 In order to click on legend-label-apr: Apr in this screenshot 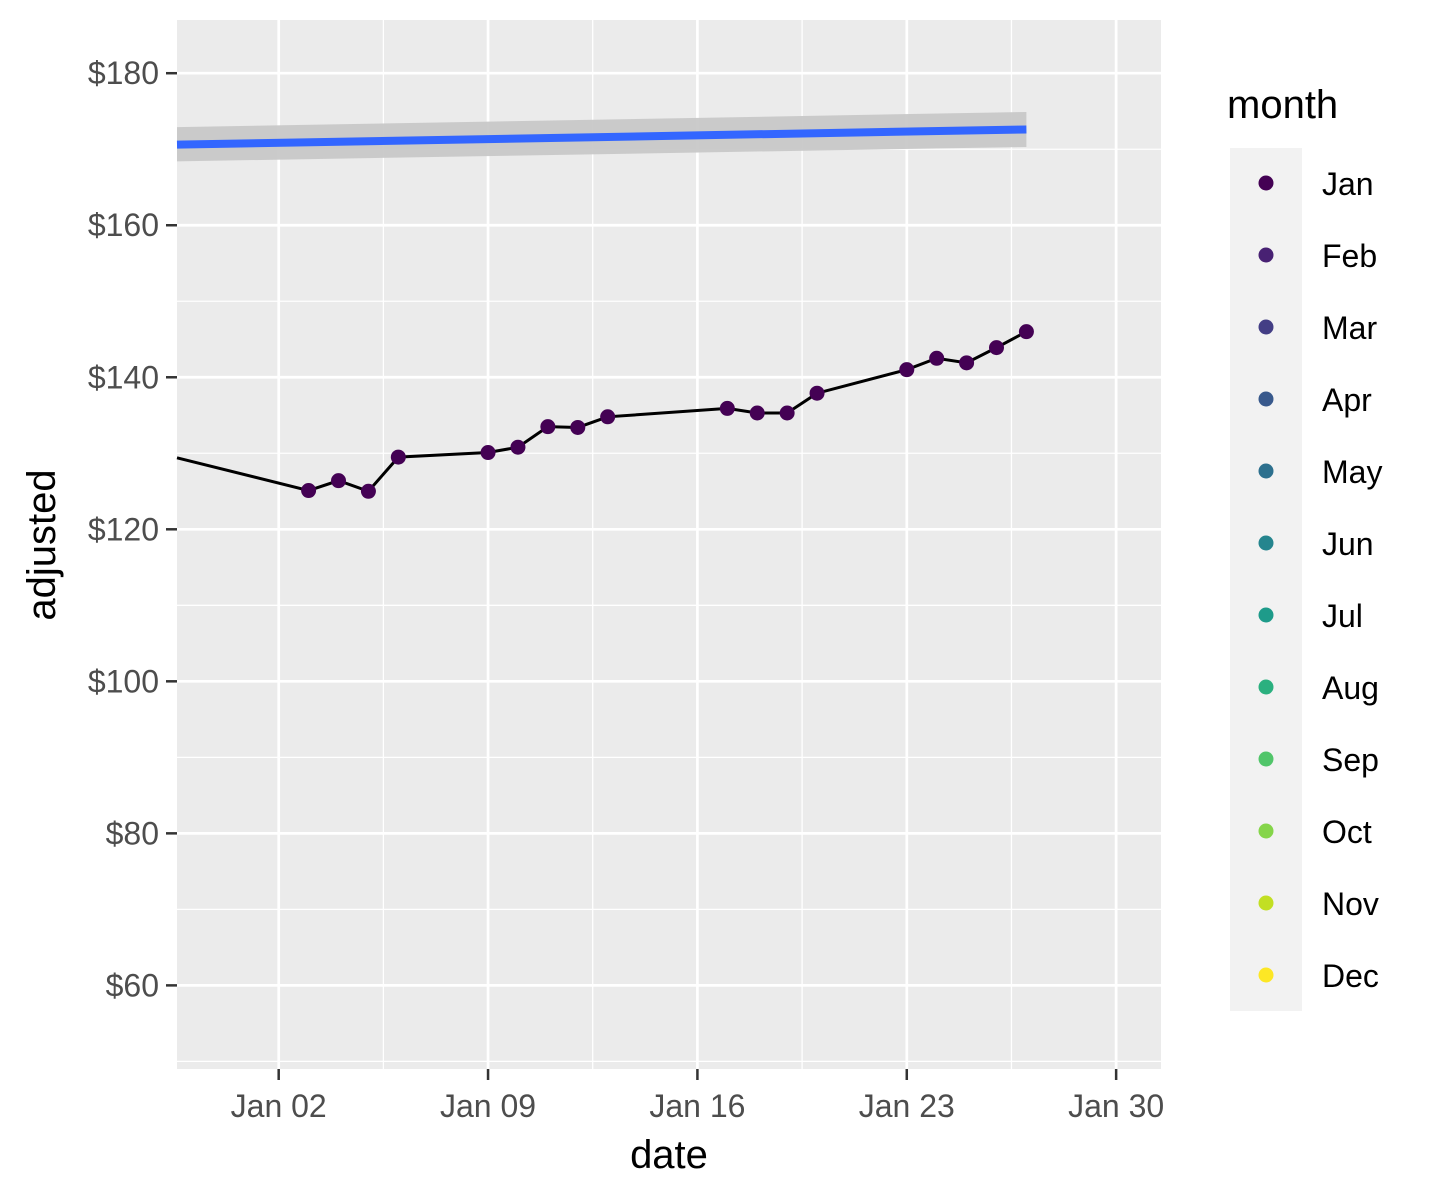, I will do `click(1347, 400)`.